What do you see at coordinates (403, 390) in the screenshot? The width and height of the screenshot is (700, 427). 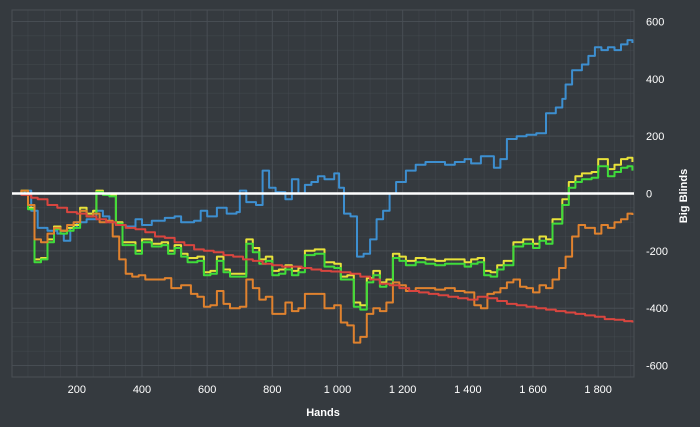 I see `x-tick-label: 1 200` at bounding box center [403, 390].